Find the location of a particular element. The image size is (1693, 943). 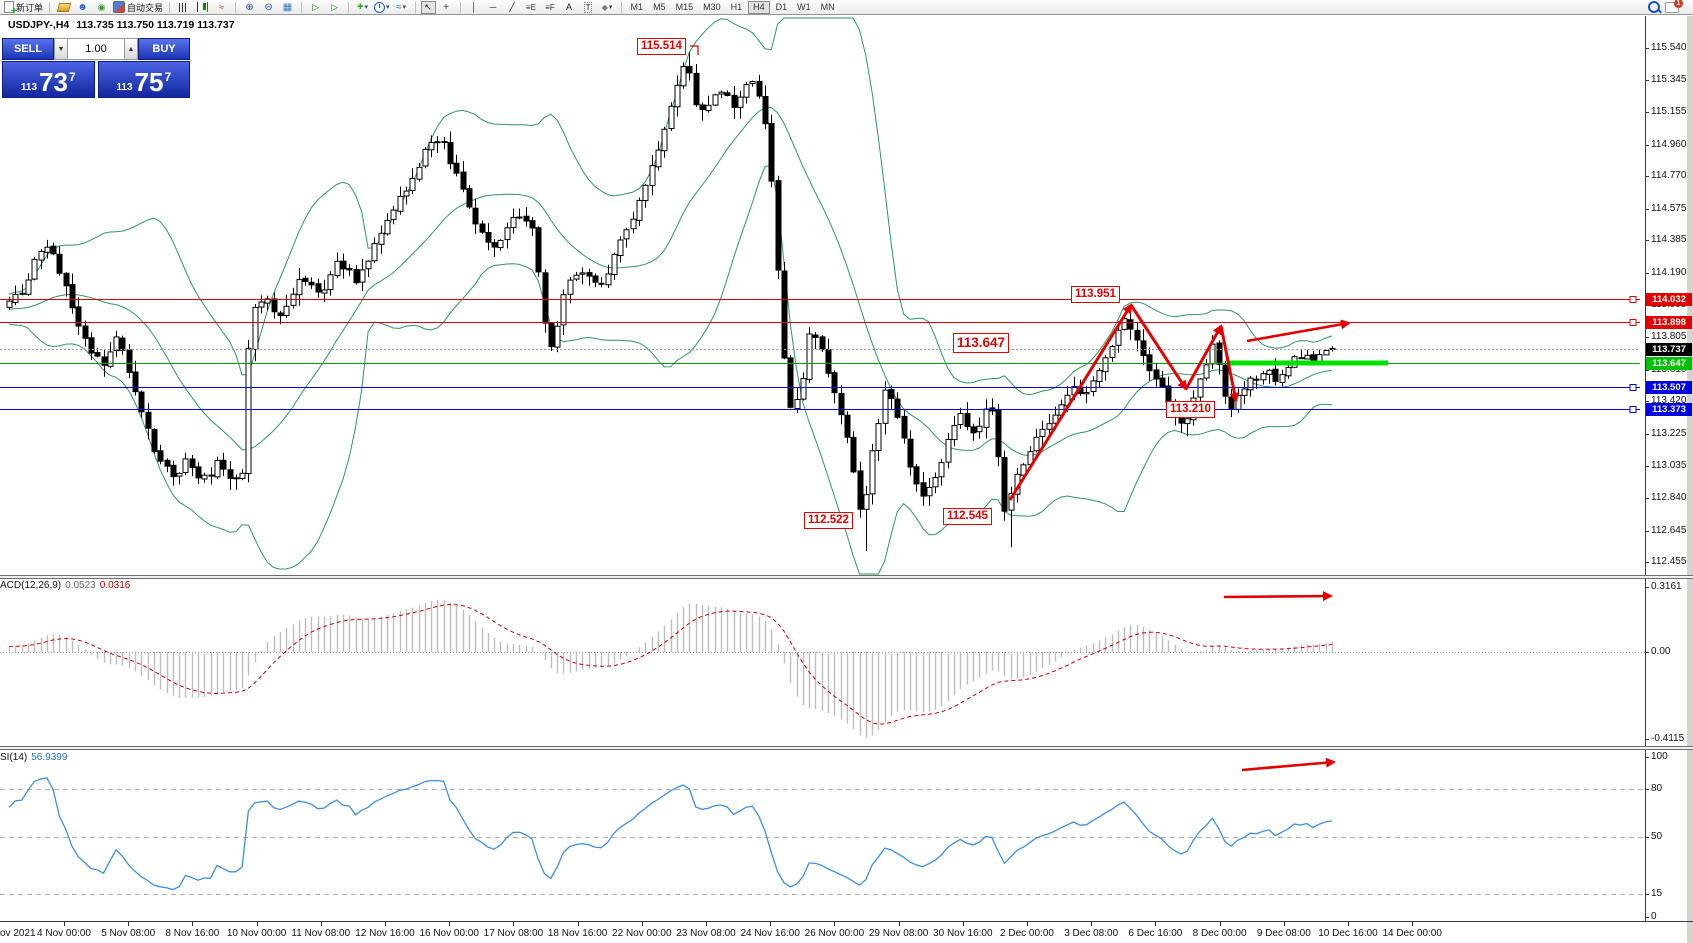

timeframe-button-m15: M15 is located at coordinates (684, 6).